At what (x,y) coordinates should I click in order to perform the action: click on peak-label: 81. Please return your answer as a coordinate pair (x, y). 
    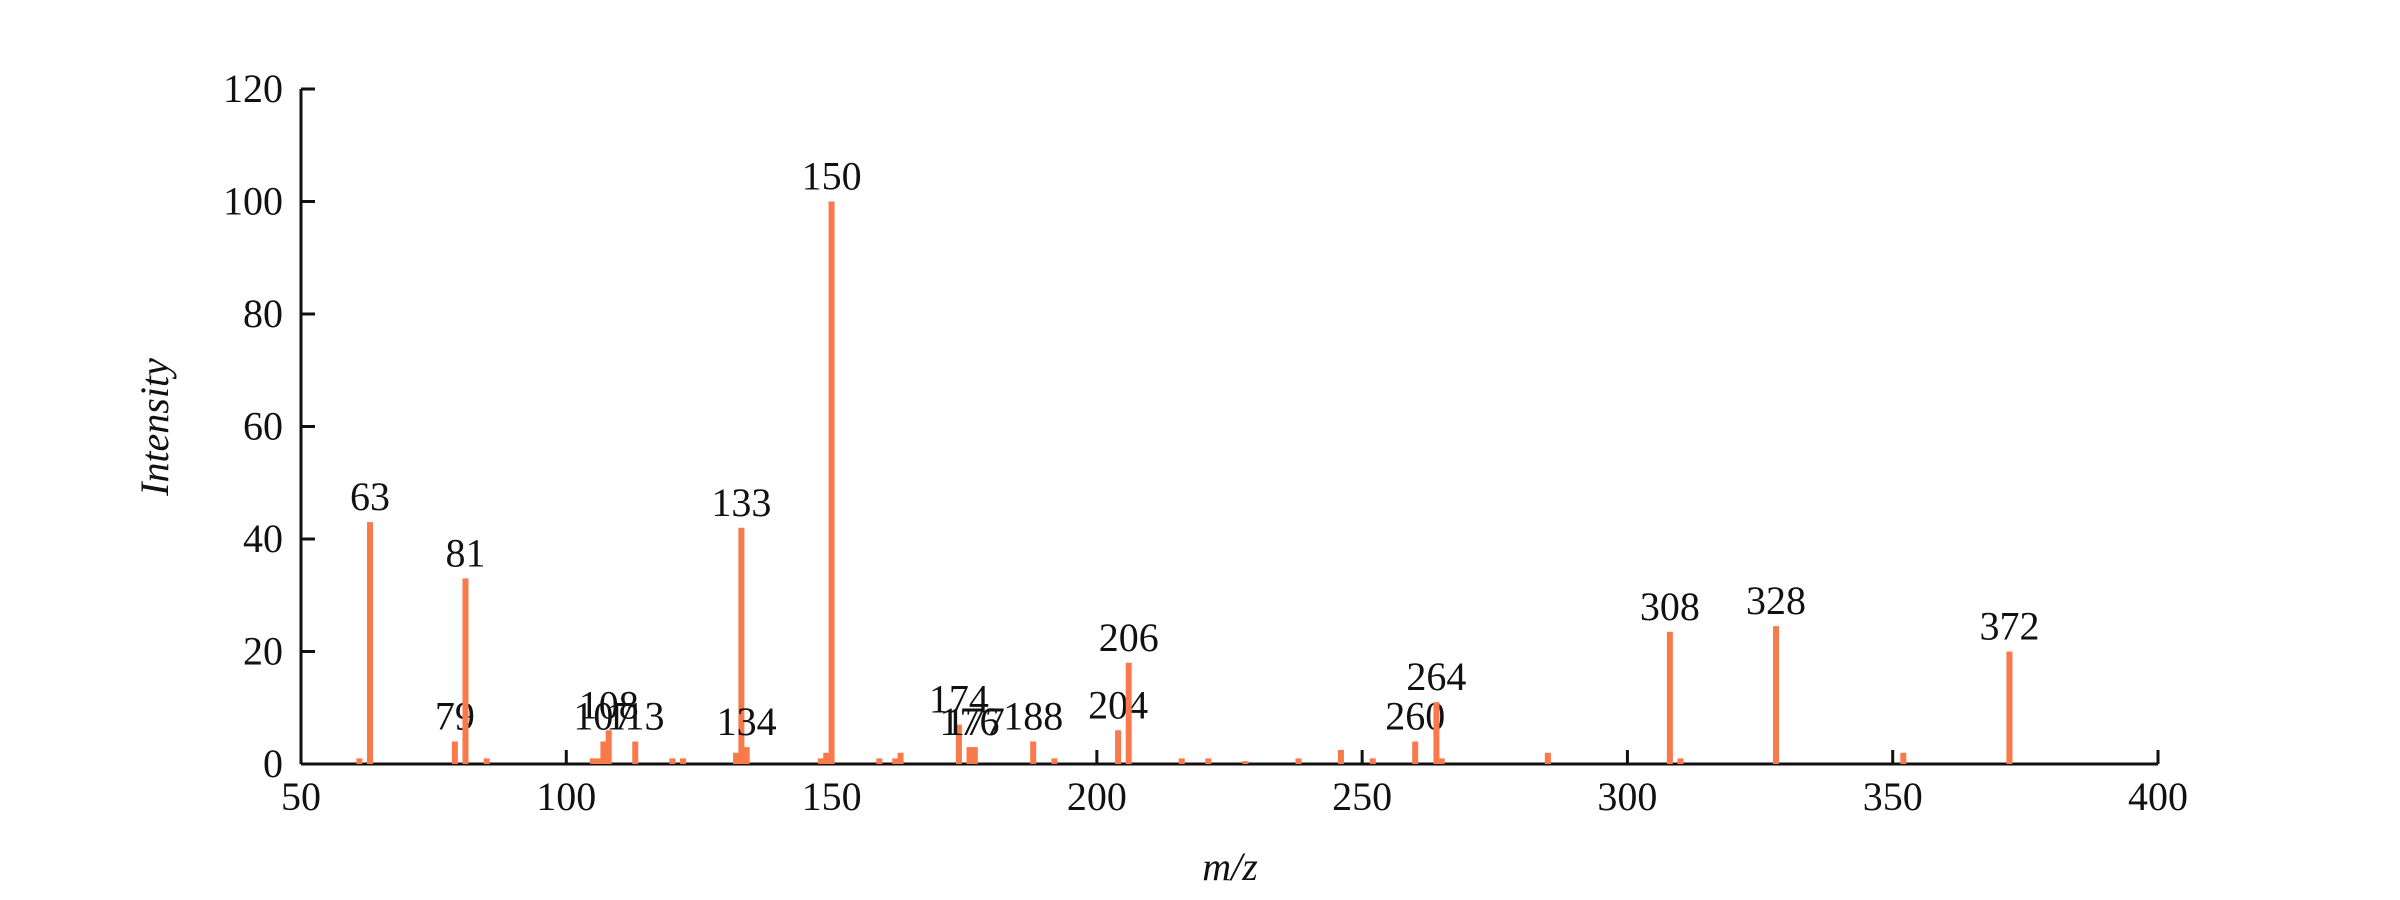
    Looking at the image, I should click on (465, 552).